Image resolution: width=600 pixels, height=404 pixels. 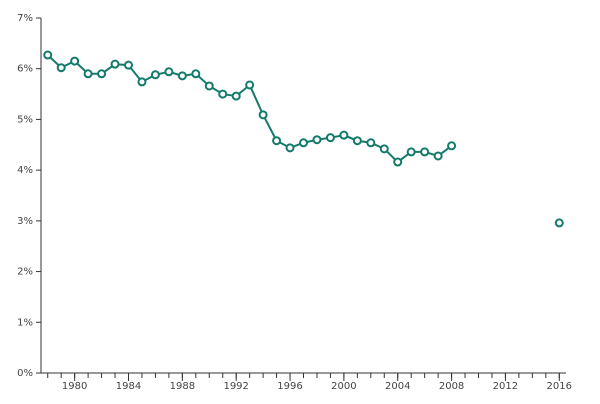 I want to click on y-tick-label: 0%, so click(x=25, y=373).